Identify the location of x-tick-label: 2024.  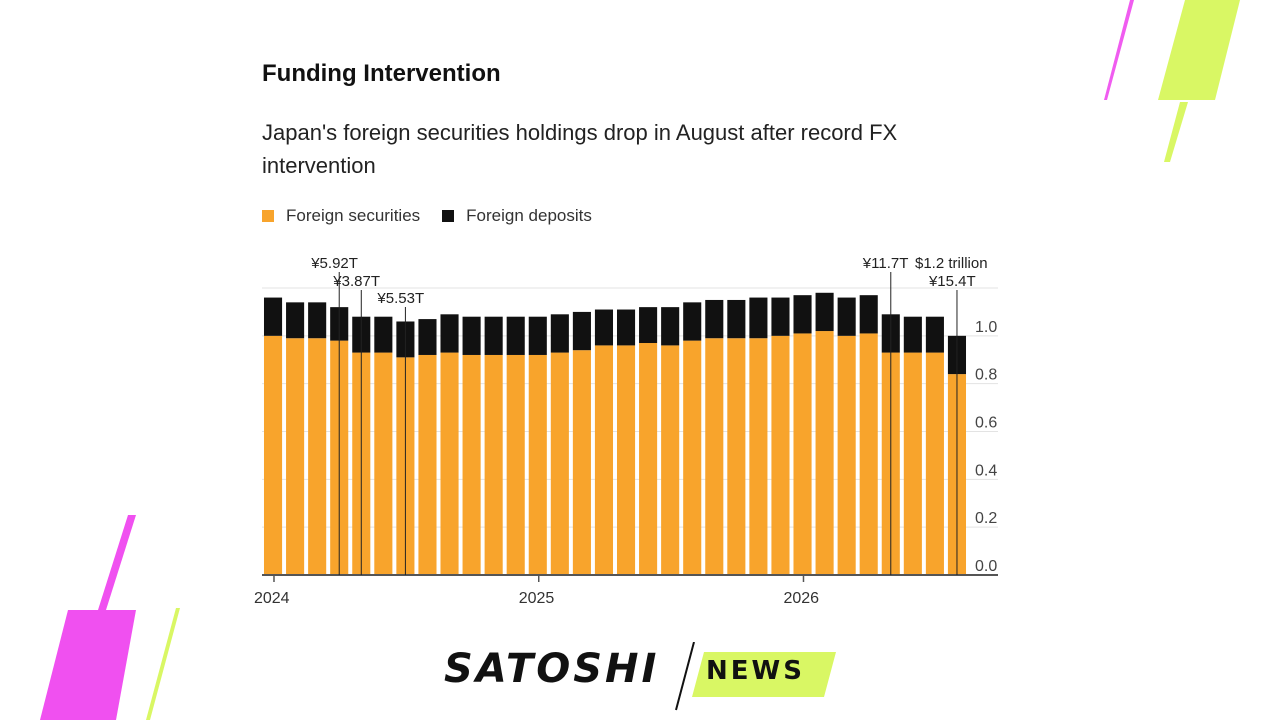
(272, 598).